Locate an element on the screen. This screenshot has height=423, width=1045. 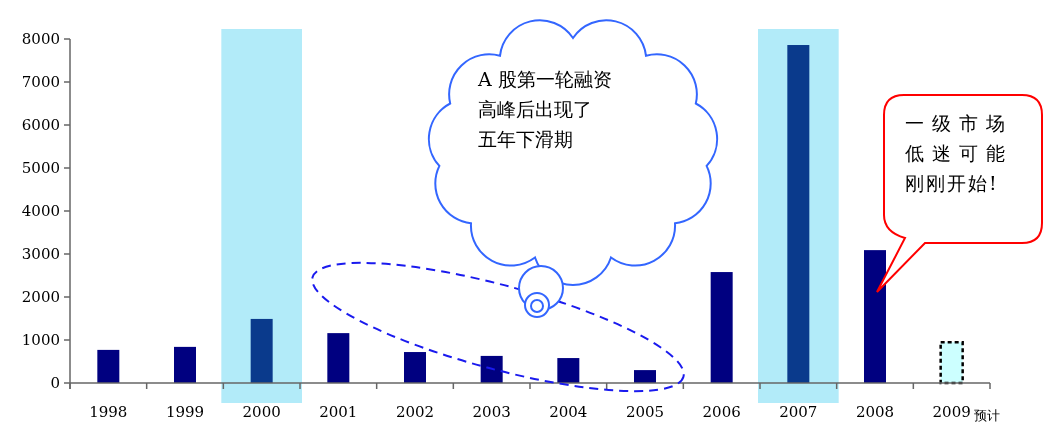
y-tick-label: 5000 is located at coordinates (40, 168).